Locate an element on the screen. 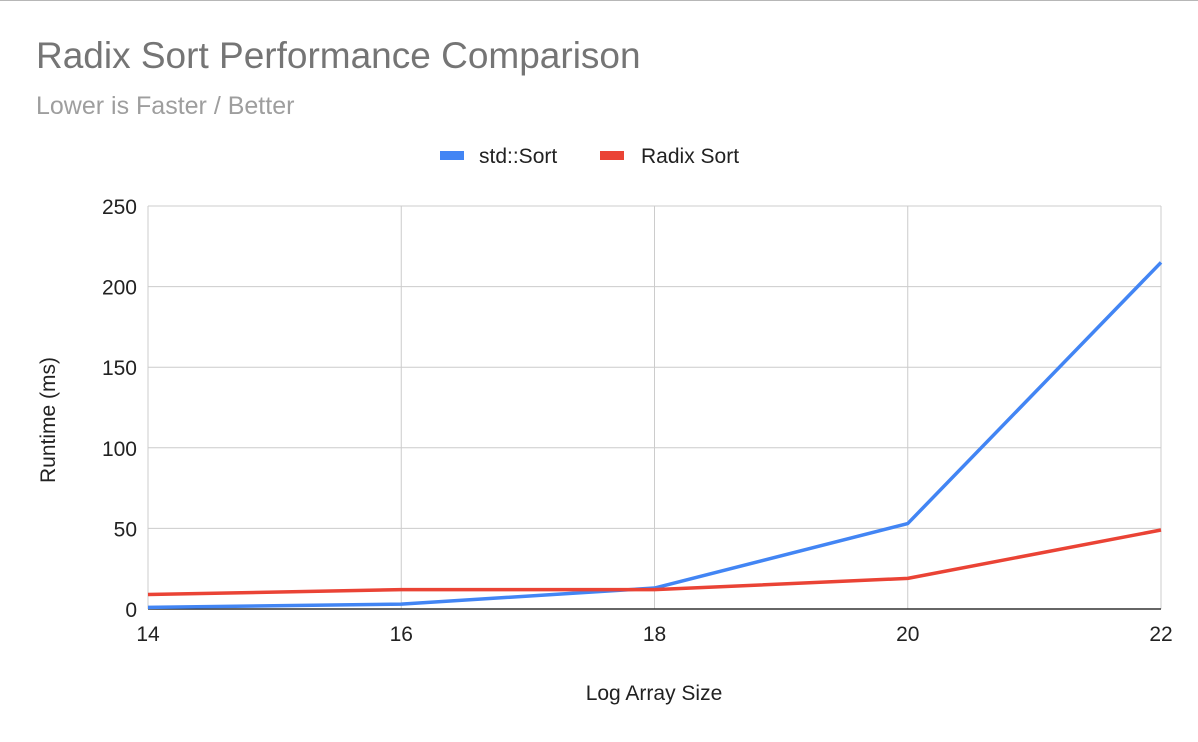  x-tick-label: 18 is located at coordinates (654, 634).